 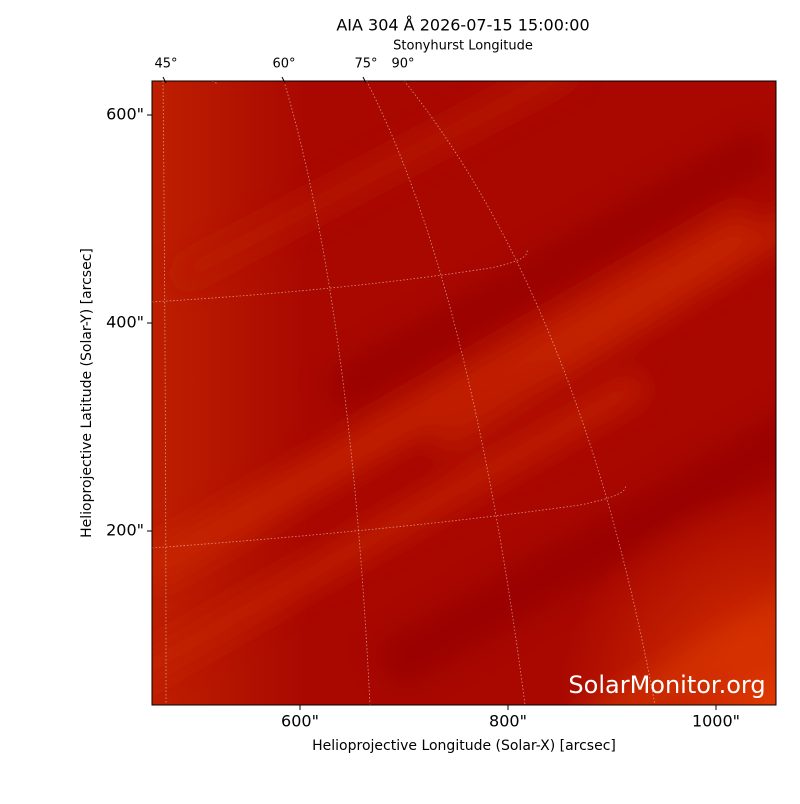 I want to click on y-tick-label: 200", so click(x=125, y=530).